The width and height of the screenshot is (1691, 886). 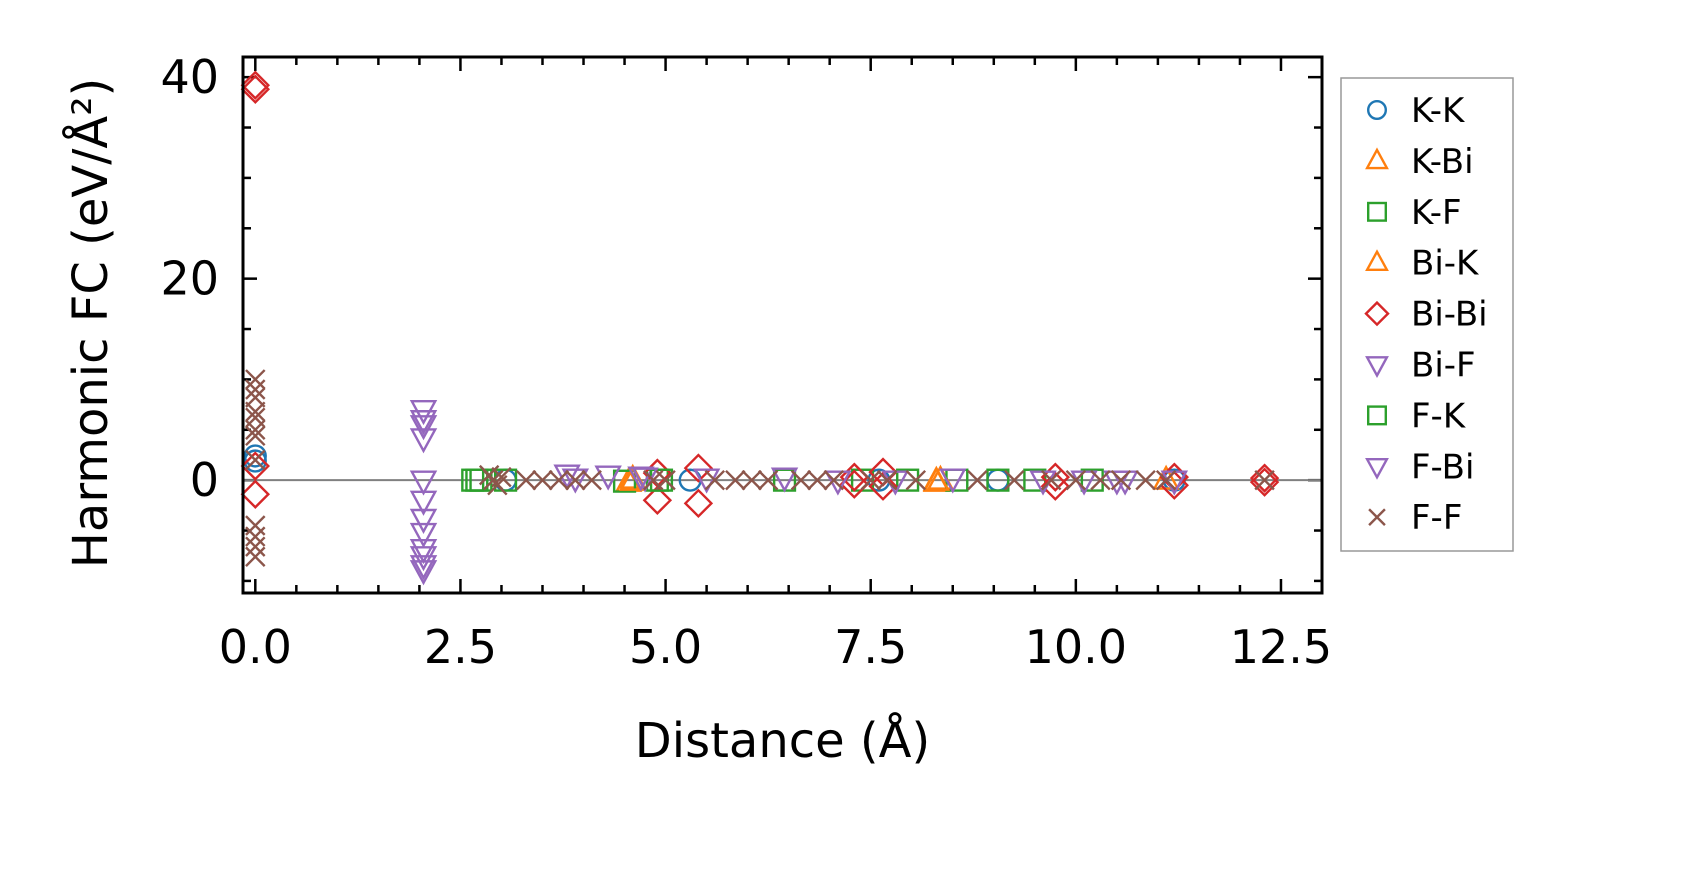 I want to click on legend-entry: K-F, so click(x=1414, y=213).